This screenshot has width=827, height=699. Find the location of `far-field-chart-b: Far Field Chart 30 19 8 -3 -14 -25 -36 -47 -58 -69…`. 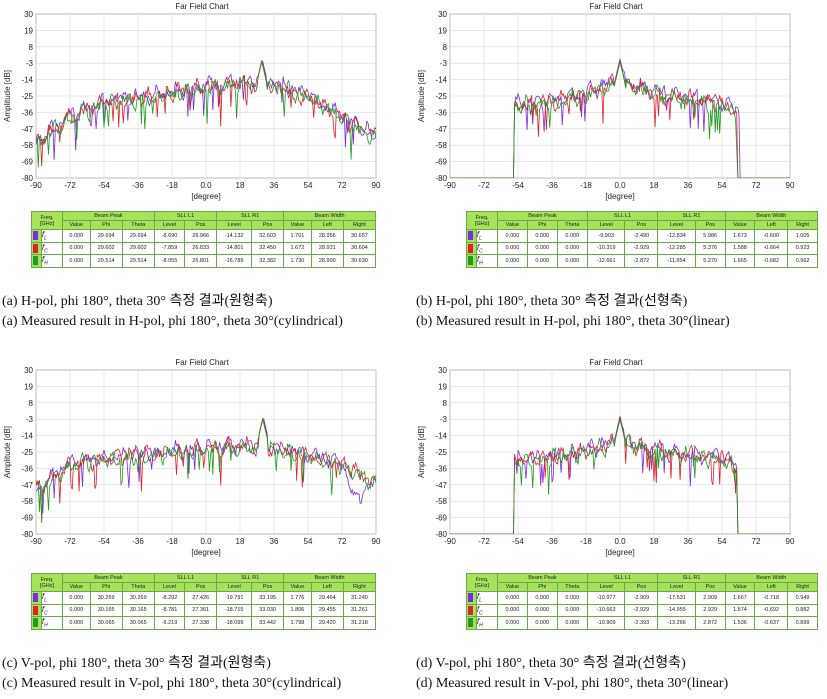

far-field-chart-b: Far Field Chart 30 19 8 -3 -14 -25 -36 -47 -58 -69… is located at coordinates (606, 101).